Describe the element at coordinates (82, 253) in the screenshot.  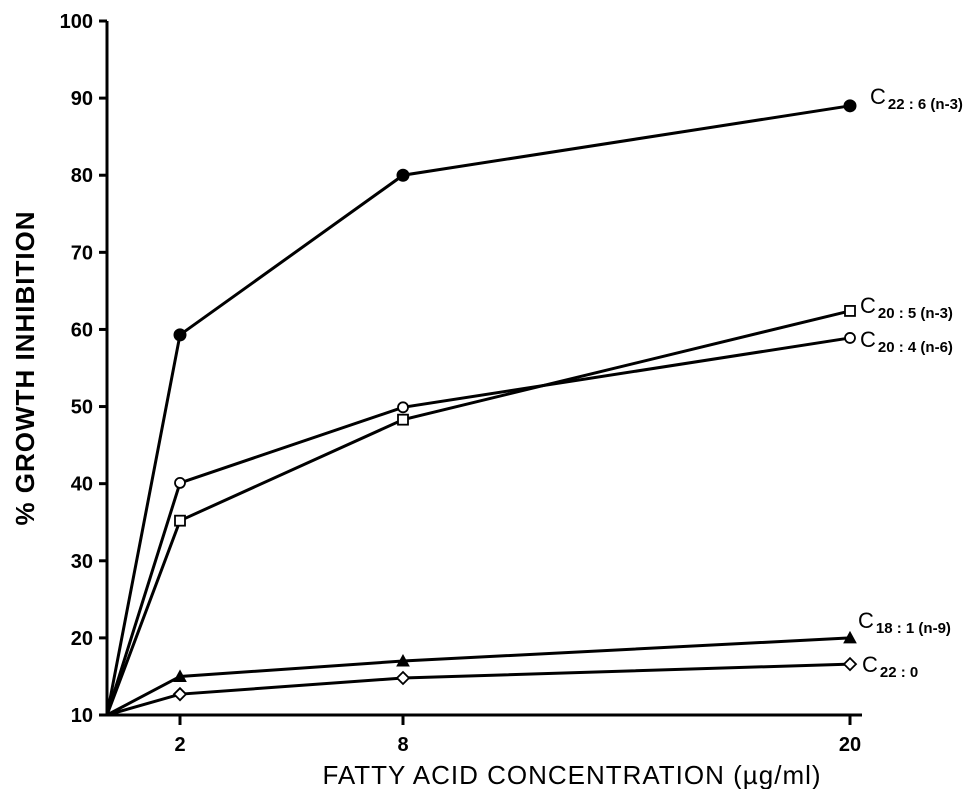
I see `y-tick-label: 70` at that location.